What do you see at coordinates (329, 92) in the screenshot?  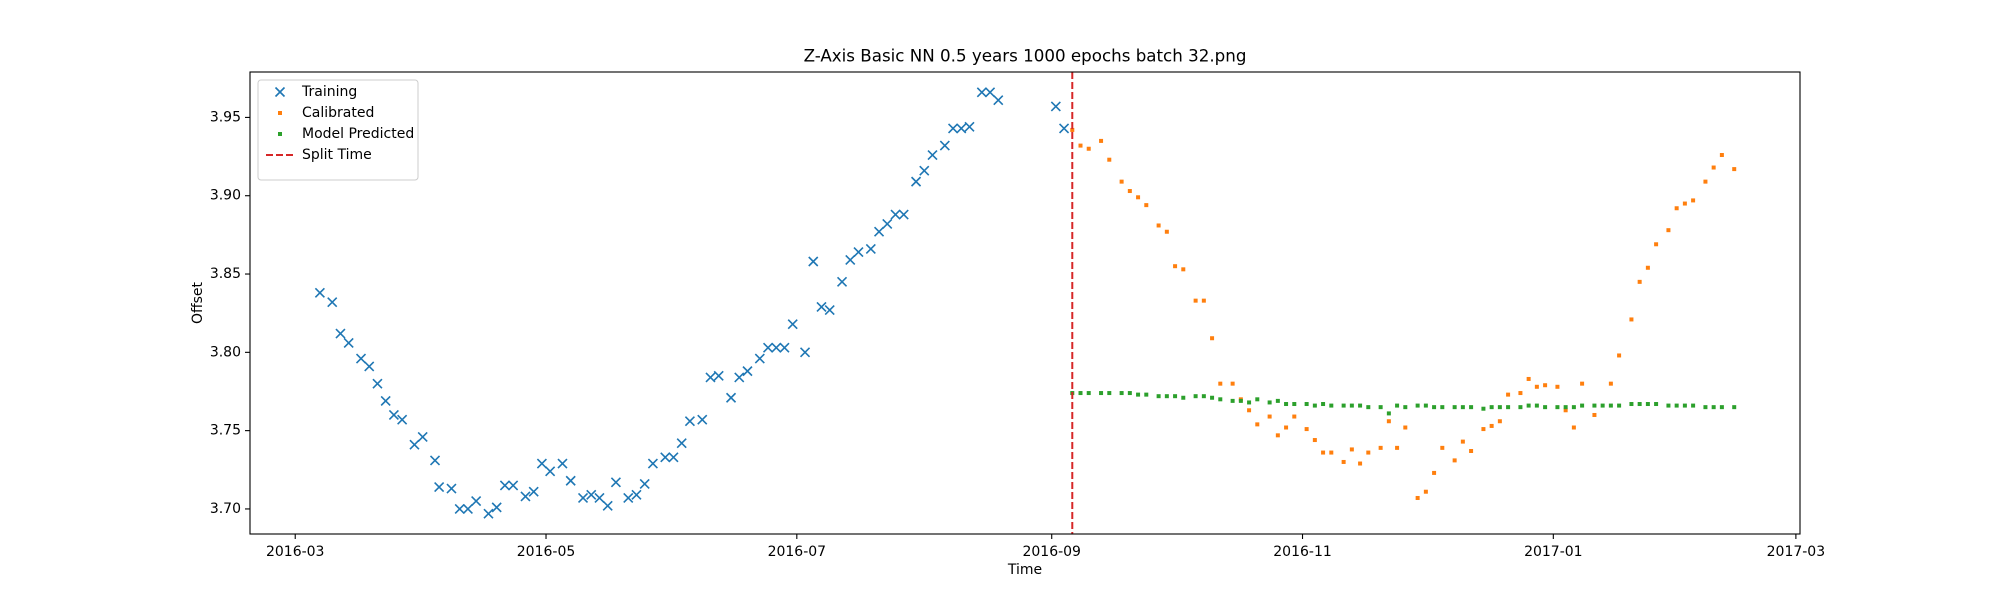 I see `legend-label: Training` at bounding box center [329, 92].